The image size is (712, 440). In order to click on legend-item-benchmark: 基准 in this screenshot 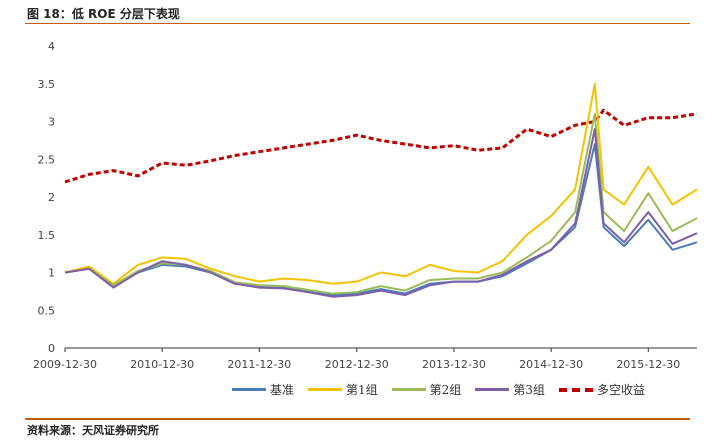, I will do `click(263, 389)`.